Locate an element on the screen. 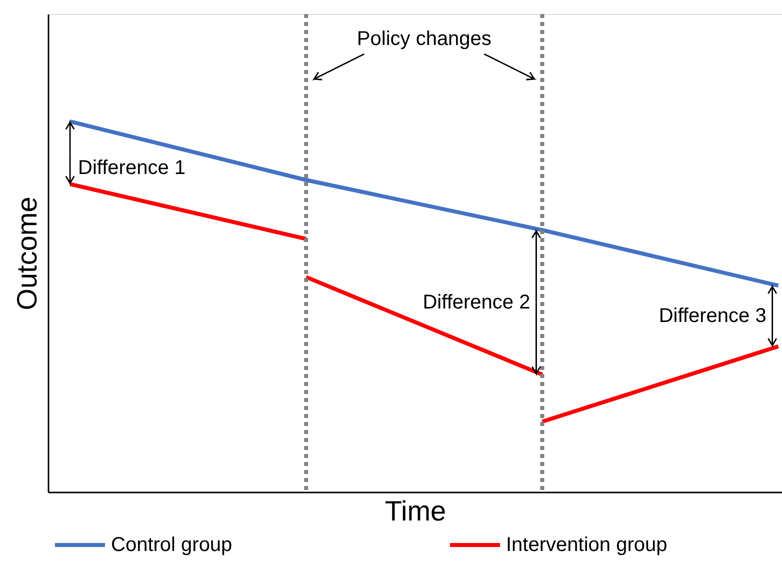  y-axis-title: Outcome is located at coordinates (27, 253).